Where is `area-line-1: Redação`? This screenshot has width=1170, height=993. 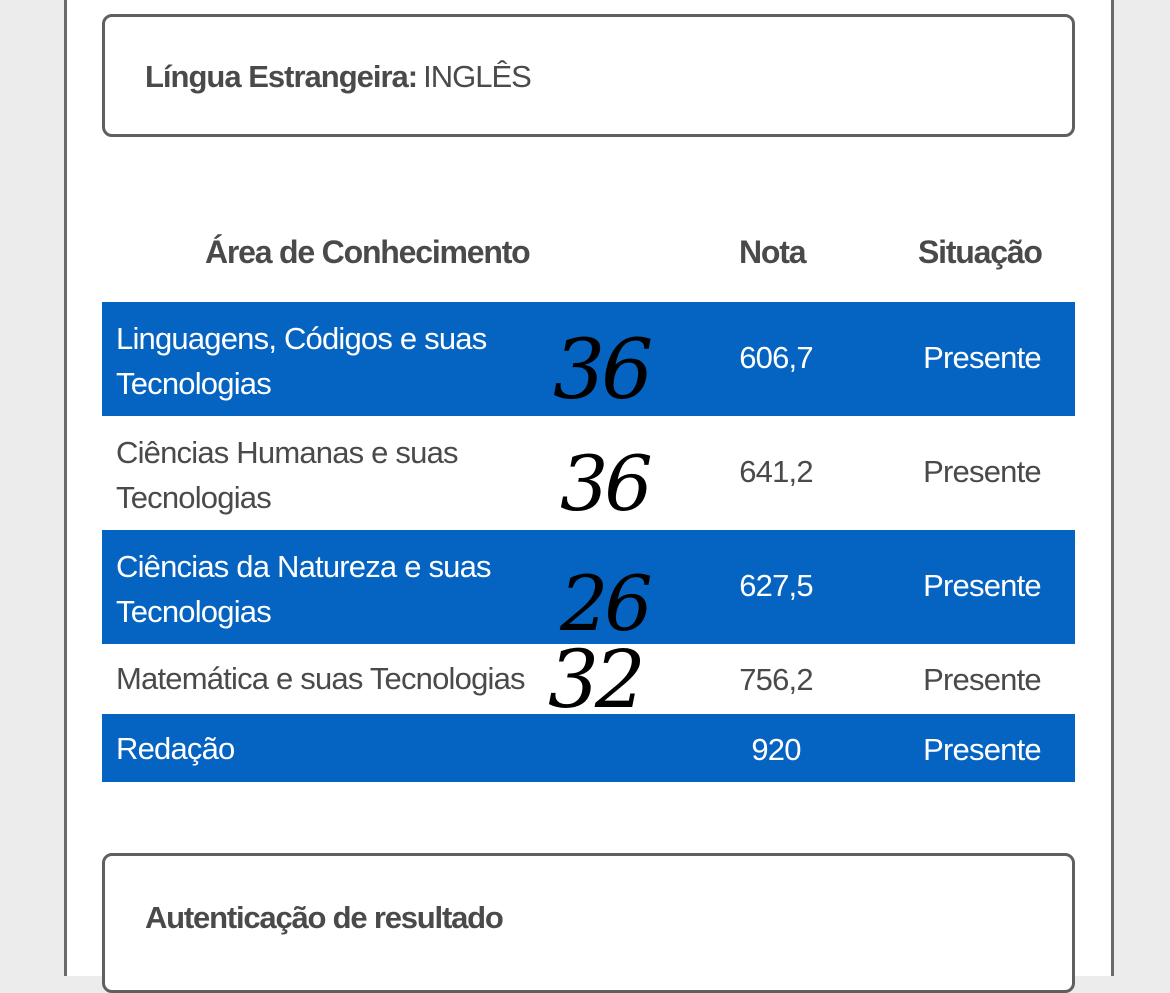
area-line-1: Redação is located at coordinates (175, 748).